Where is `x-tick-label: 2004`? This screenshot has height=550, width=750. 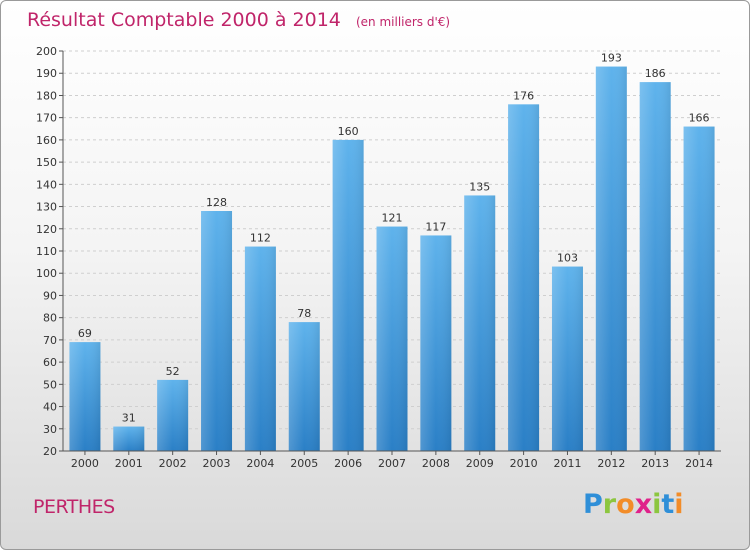 x-tick-label: 2004 is located at coordinates (260, 463).